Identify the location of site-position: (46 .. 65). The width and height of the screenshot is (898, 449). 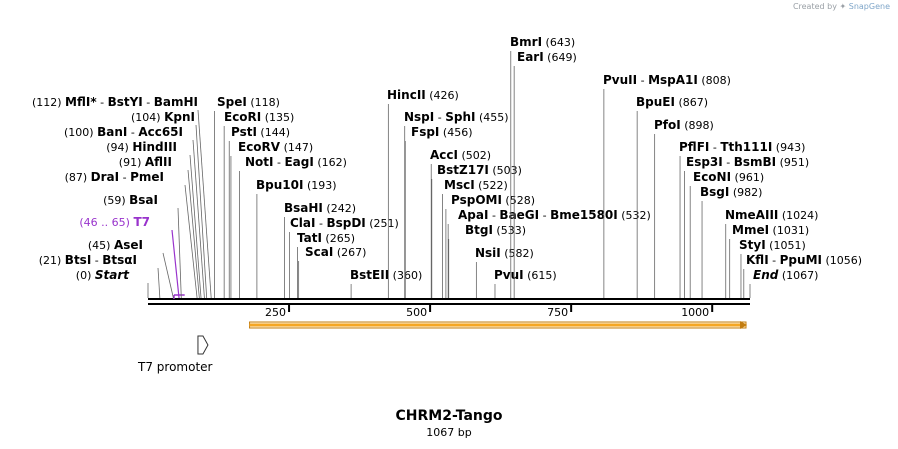
(106, 222).